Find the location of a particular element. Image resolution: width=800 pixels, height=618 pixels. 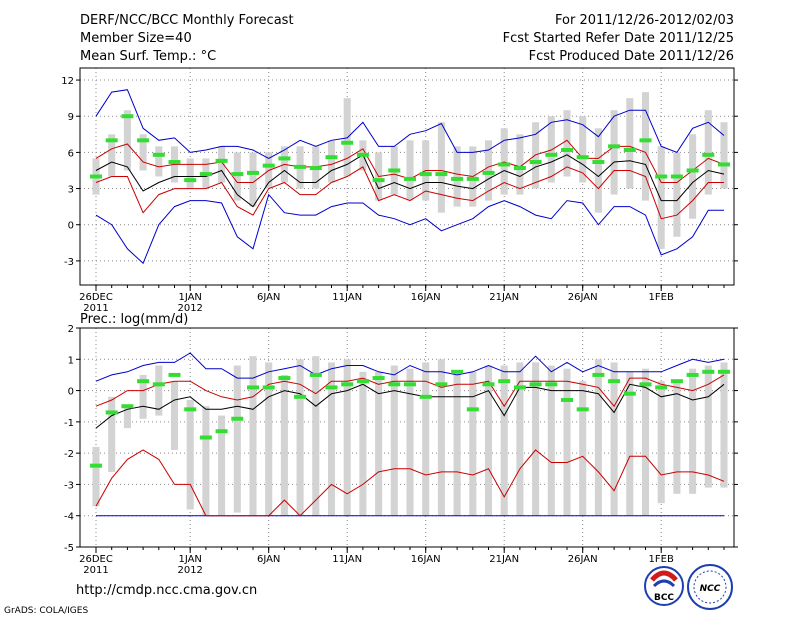

temp-ytick-label: -3 is located at coordinates (69, 262).